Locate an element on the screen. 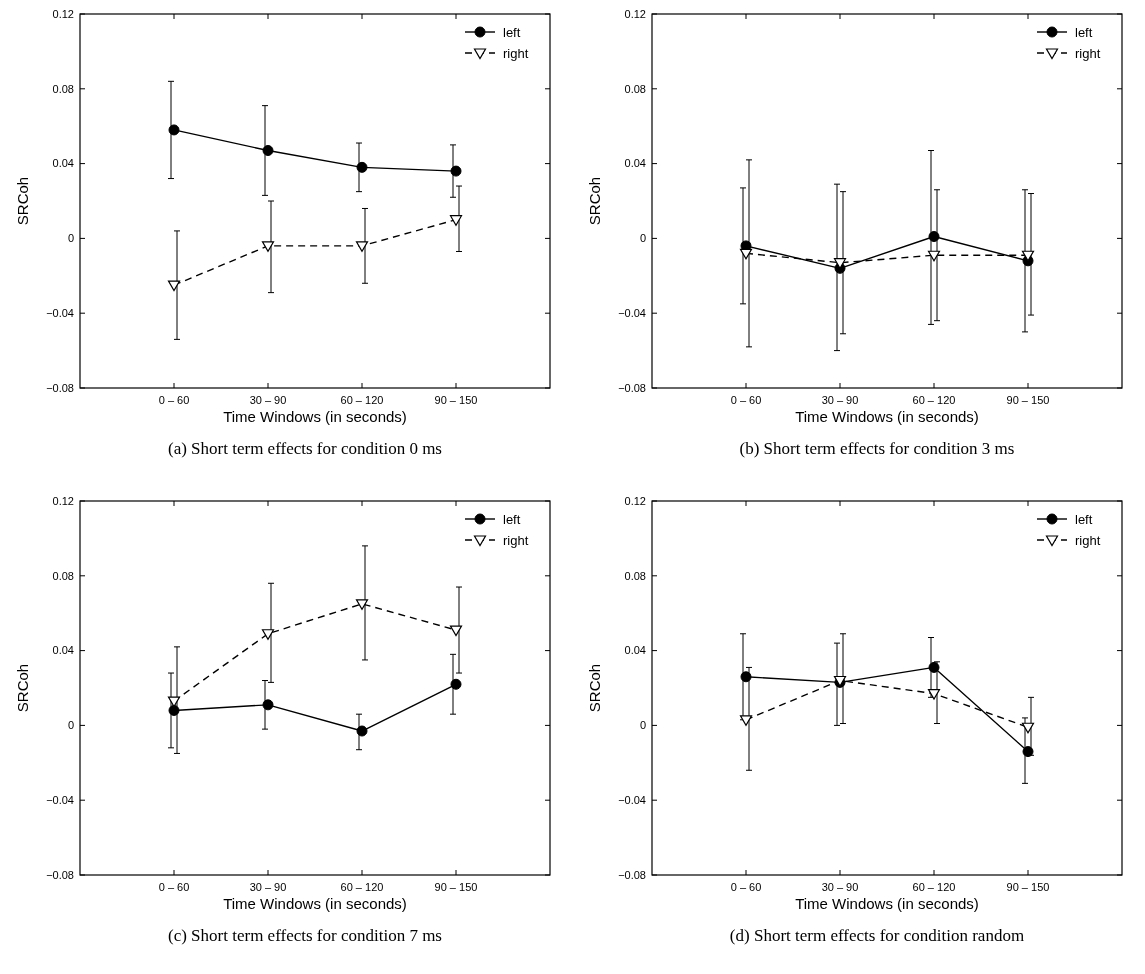  text: (c) Short term effects for condition 7 ms is located at coordinates (305, 935).